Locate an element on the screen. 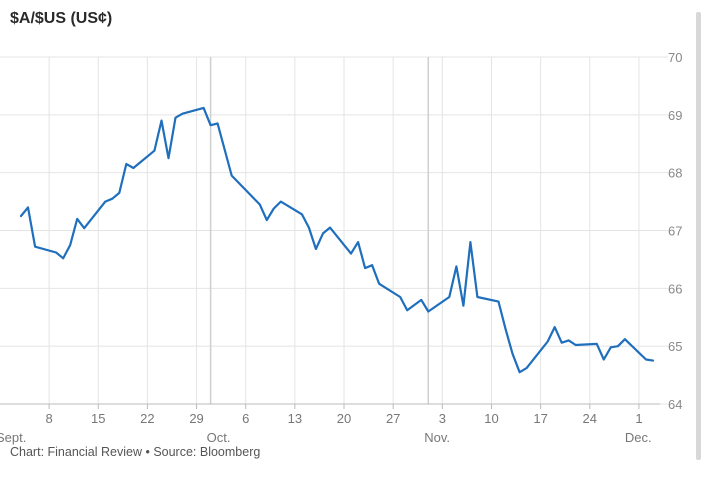 The width and height of the screenshot is (701, 489). y-tick-label: 69 is located at coordinates (675, 115).